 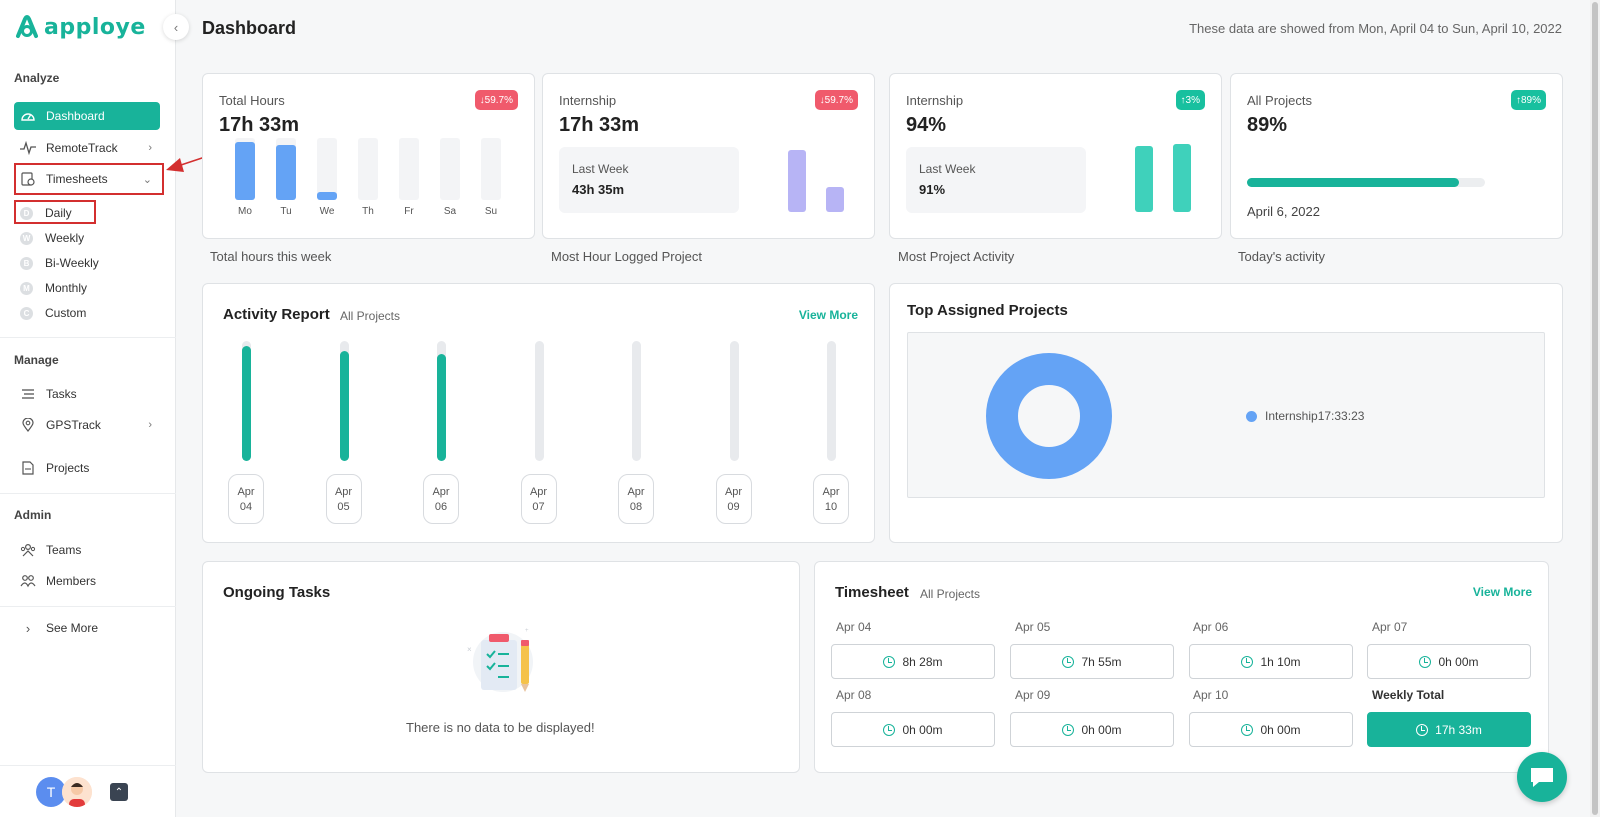 I want to click on nav-projects: Projects, so click(x=87, y=468).